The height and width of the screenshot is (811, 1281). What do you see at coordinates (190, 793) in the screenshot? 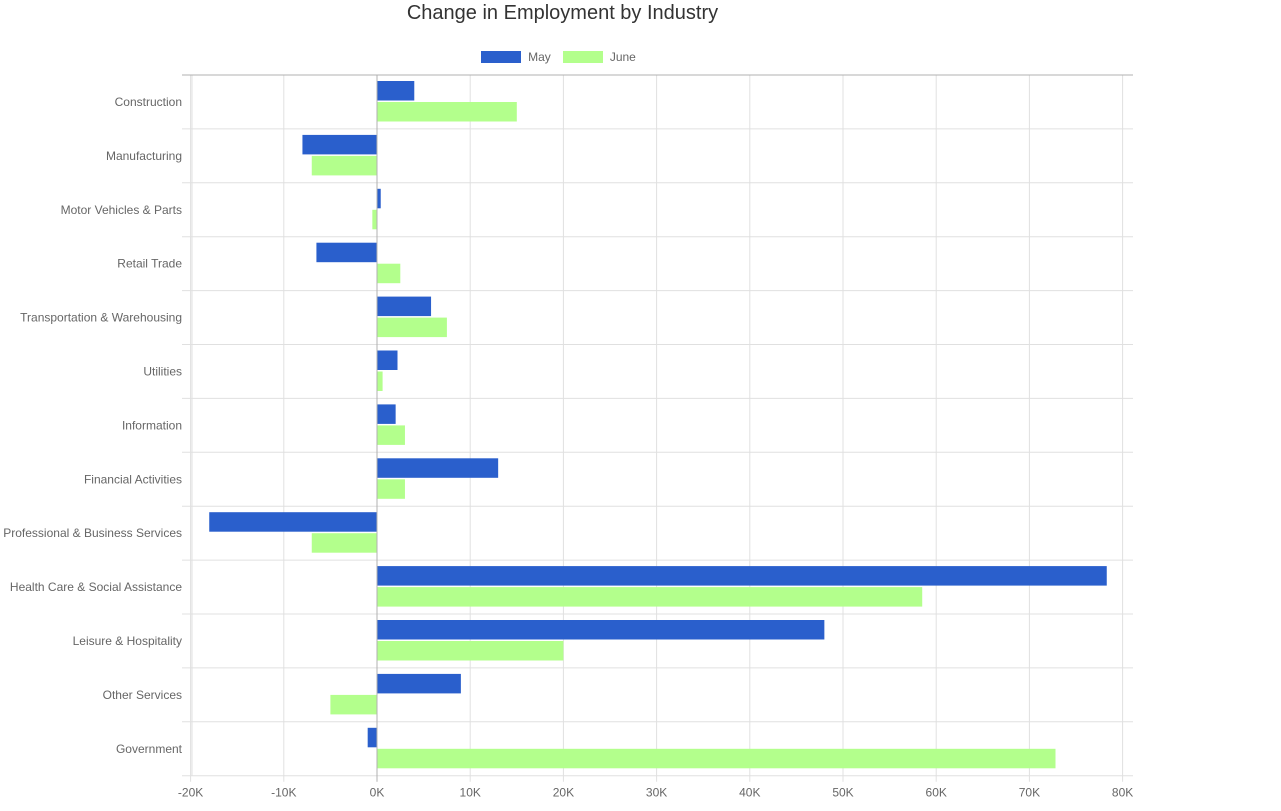
I see `x-tick-label: -20K` at bounding box center [190, 793].